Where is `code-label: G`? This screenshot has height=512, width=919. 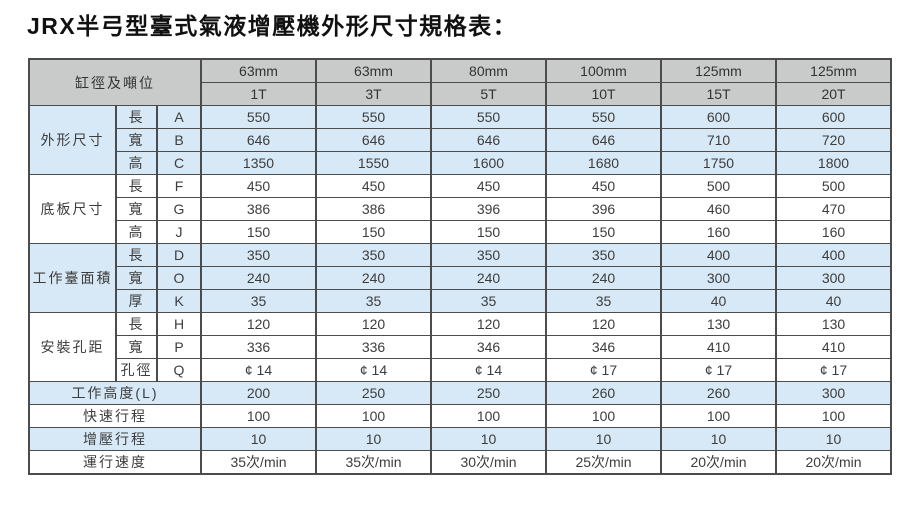 code-label: G is located at coordinates (179, 209).